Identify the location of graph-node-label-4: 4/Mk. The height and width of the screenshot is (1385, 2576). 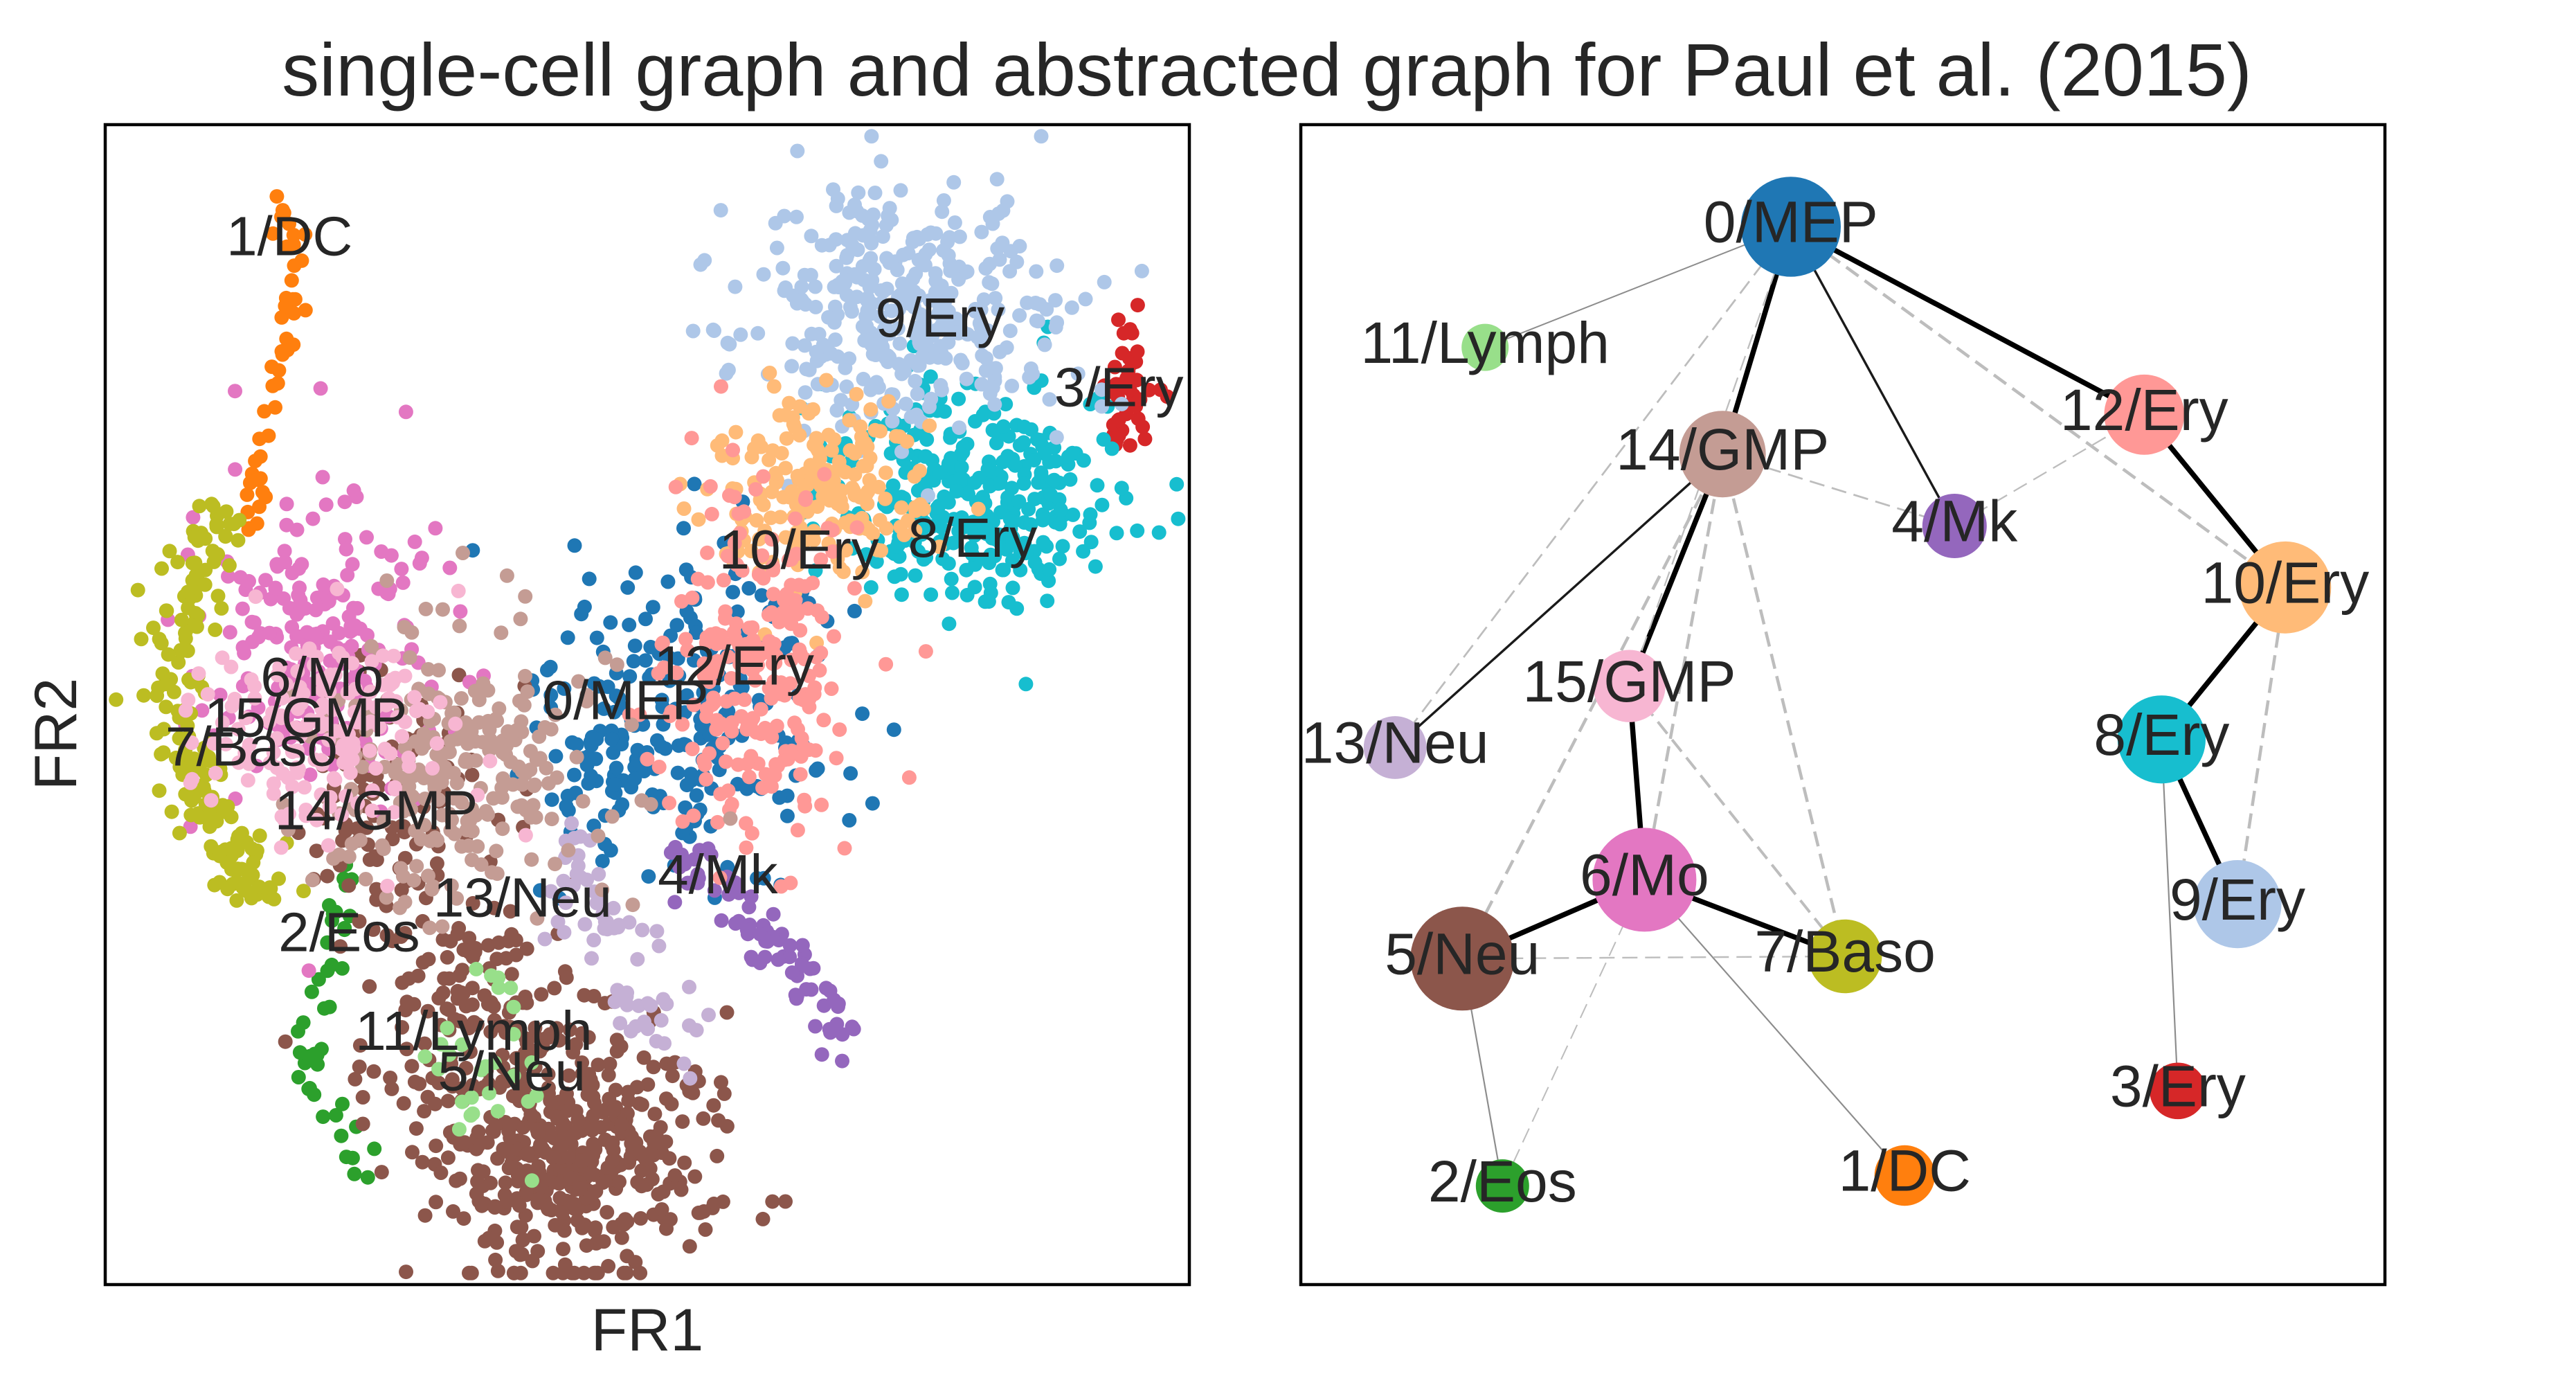
(1955, 521).